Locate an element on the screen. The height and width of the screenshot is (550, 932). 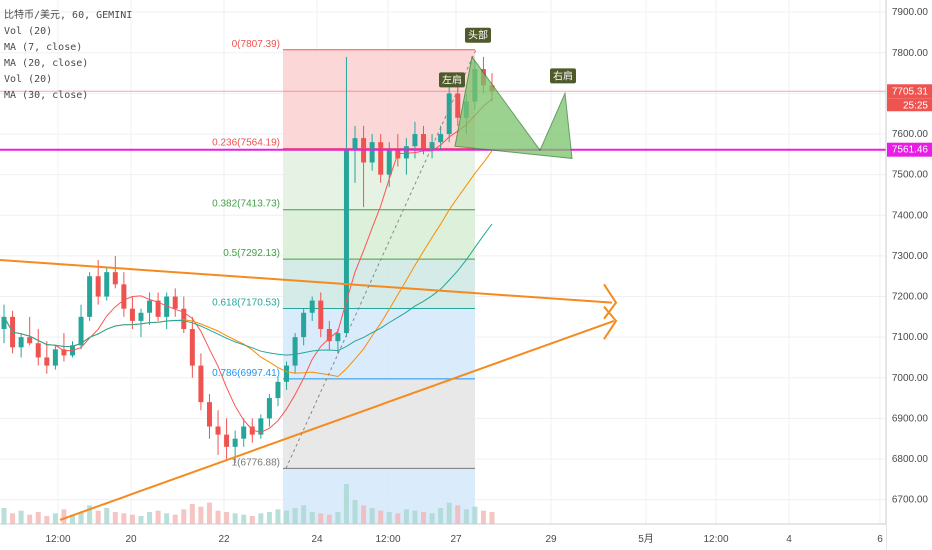
time-tick-label: 29 is located at coordinates (551, 539).